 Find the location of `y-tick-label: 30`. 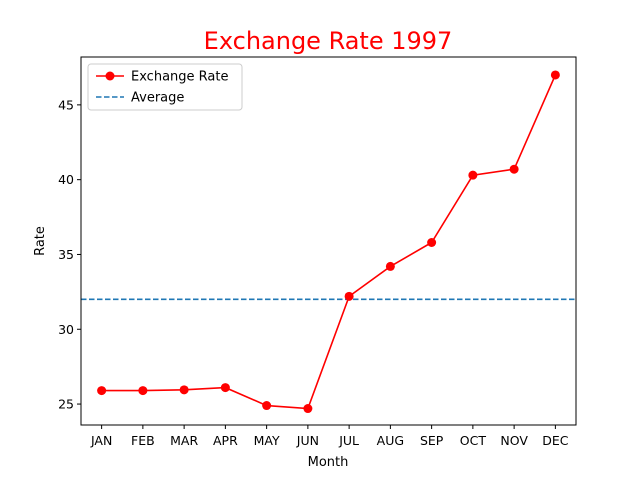

y-tick-label: 30 is located at coordinates (66, 329).